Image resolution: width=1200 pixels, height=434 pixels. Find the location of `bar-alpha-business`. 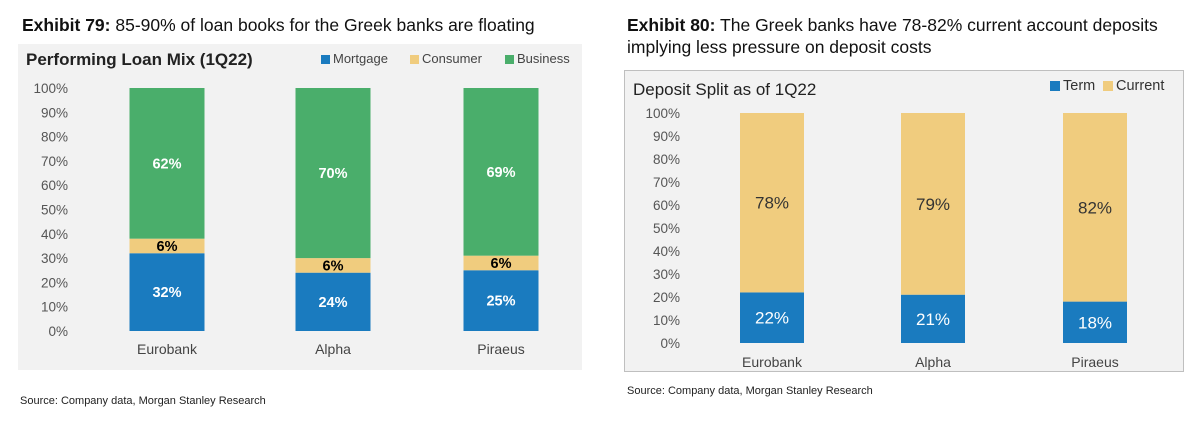

bar-alpha-business is located at coordinates (333, 173).